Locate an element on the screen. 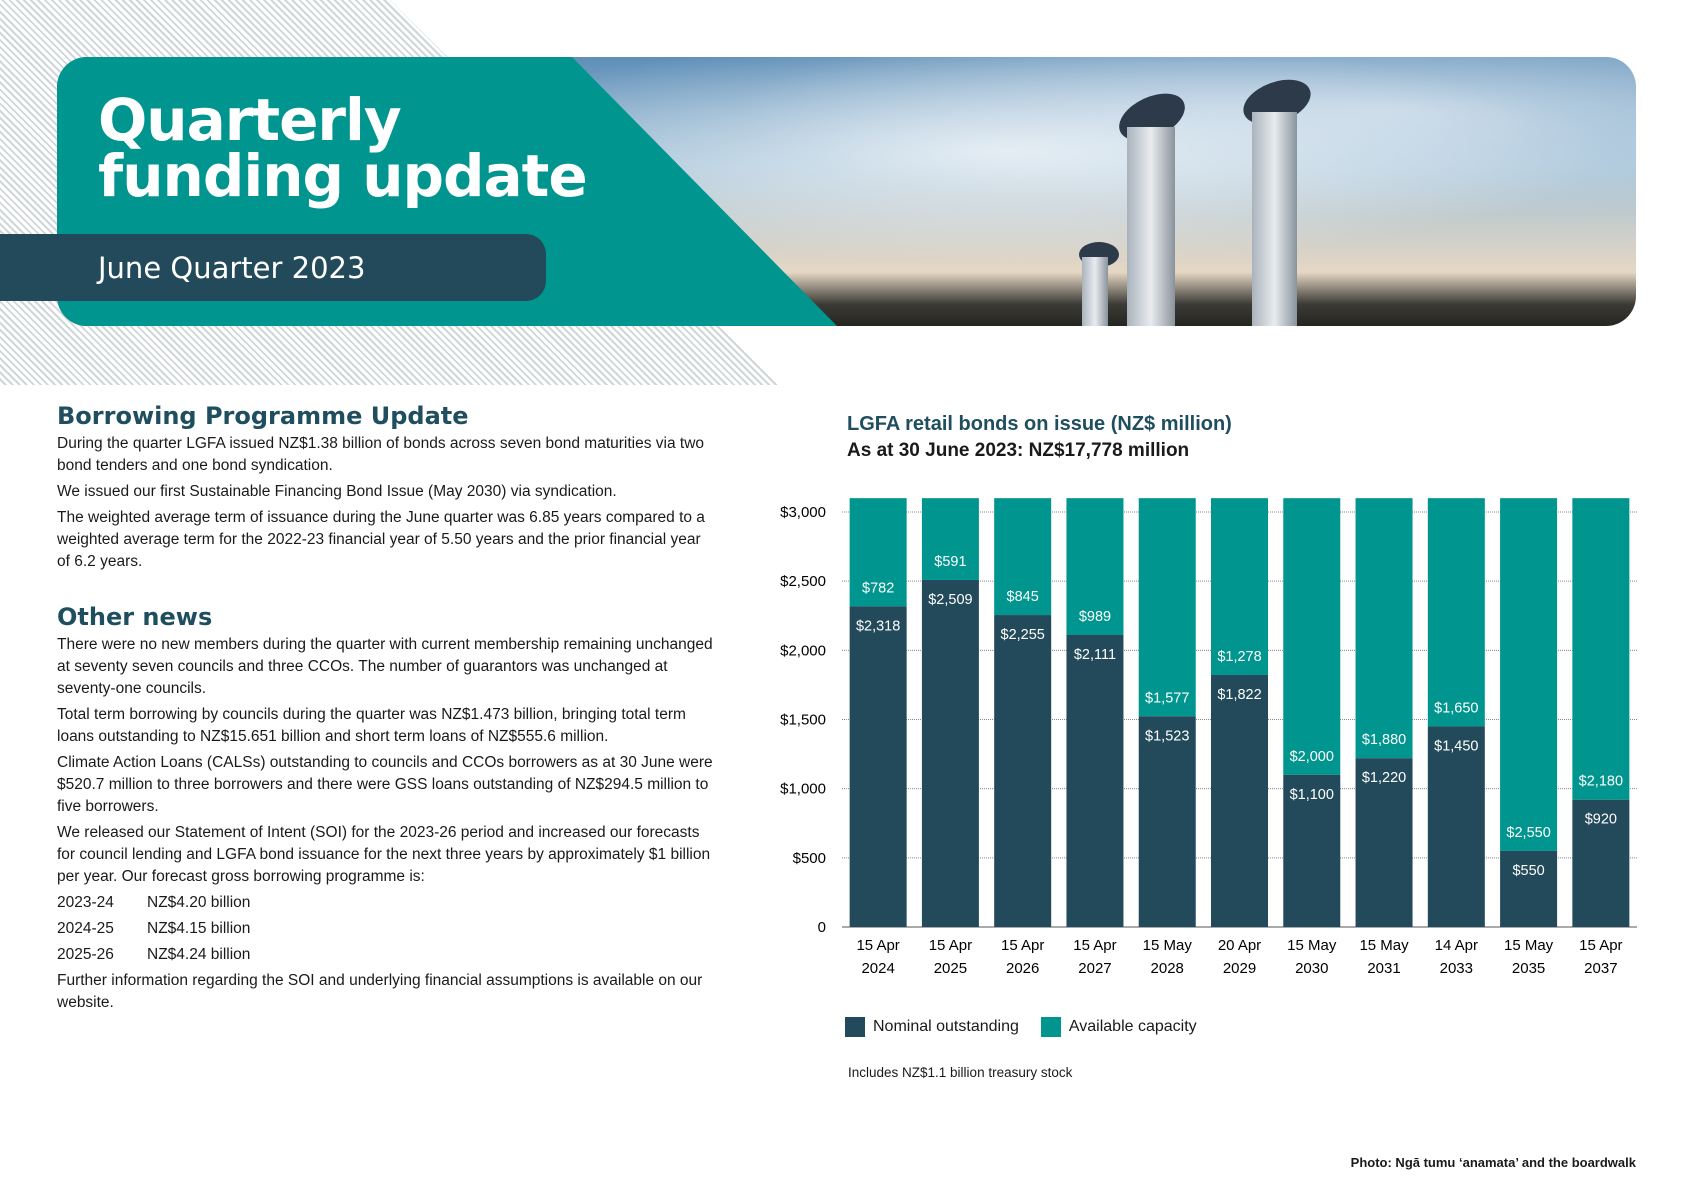 This screenshot has width=1684, height=1191. subtitle-band is located at coordinates (273, 267).